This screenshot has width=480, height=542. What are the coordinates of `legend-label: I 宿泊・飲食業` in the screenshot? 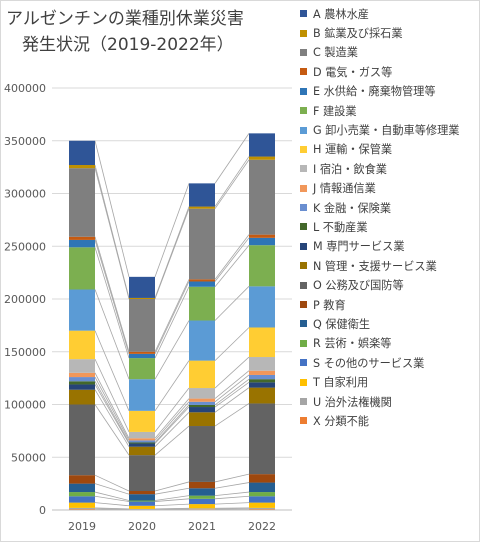 It's located at (350, 169).